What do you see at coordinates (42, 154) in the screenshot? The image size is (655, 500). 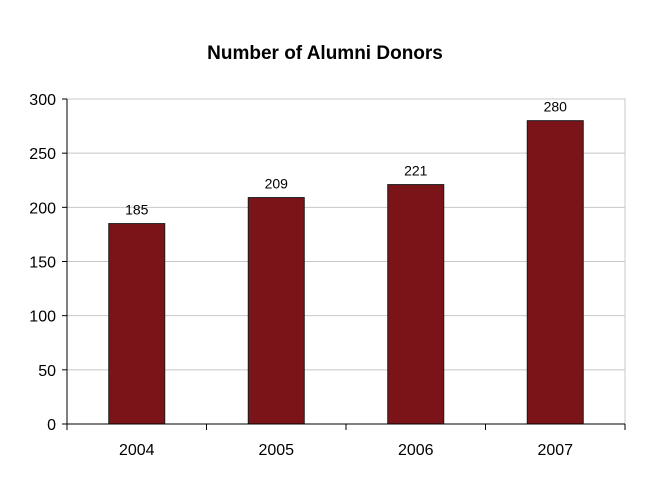 I see `y-tick-label: 250` at bounding box center [42, 154].